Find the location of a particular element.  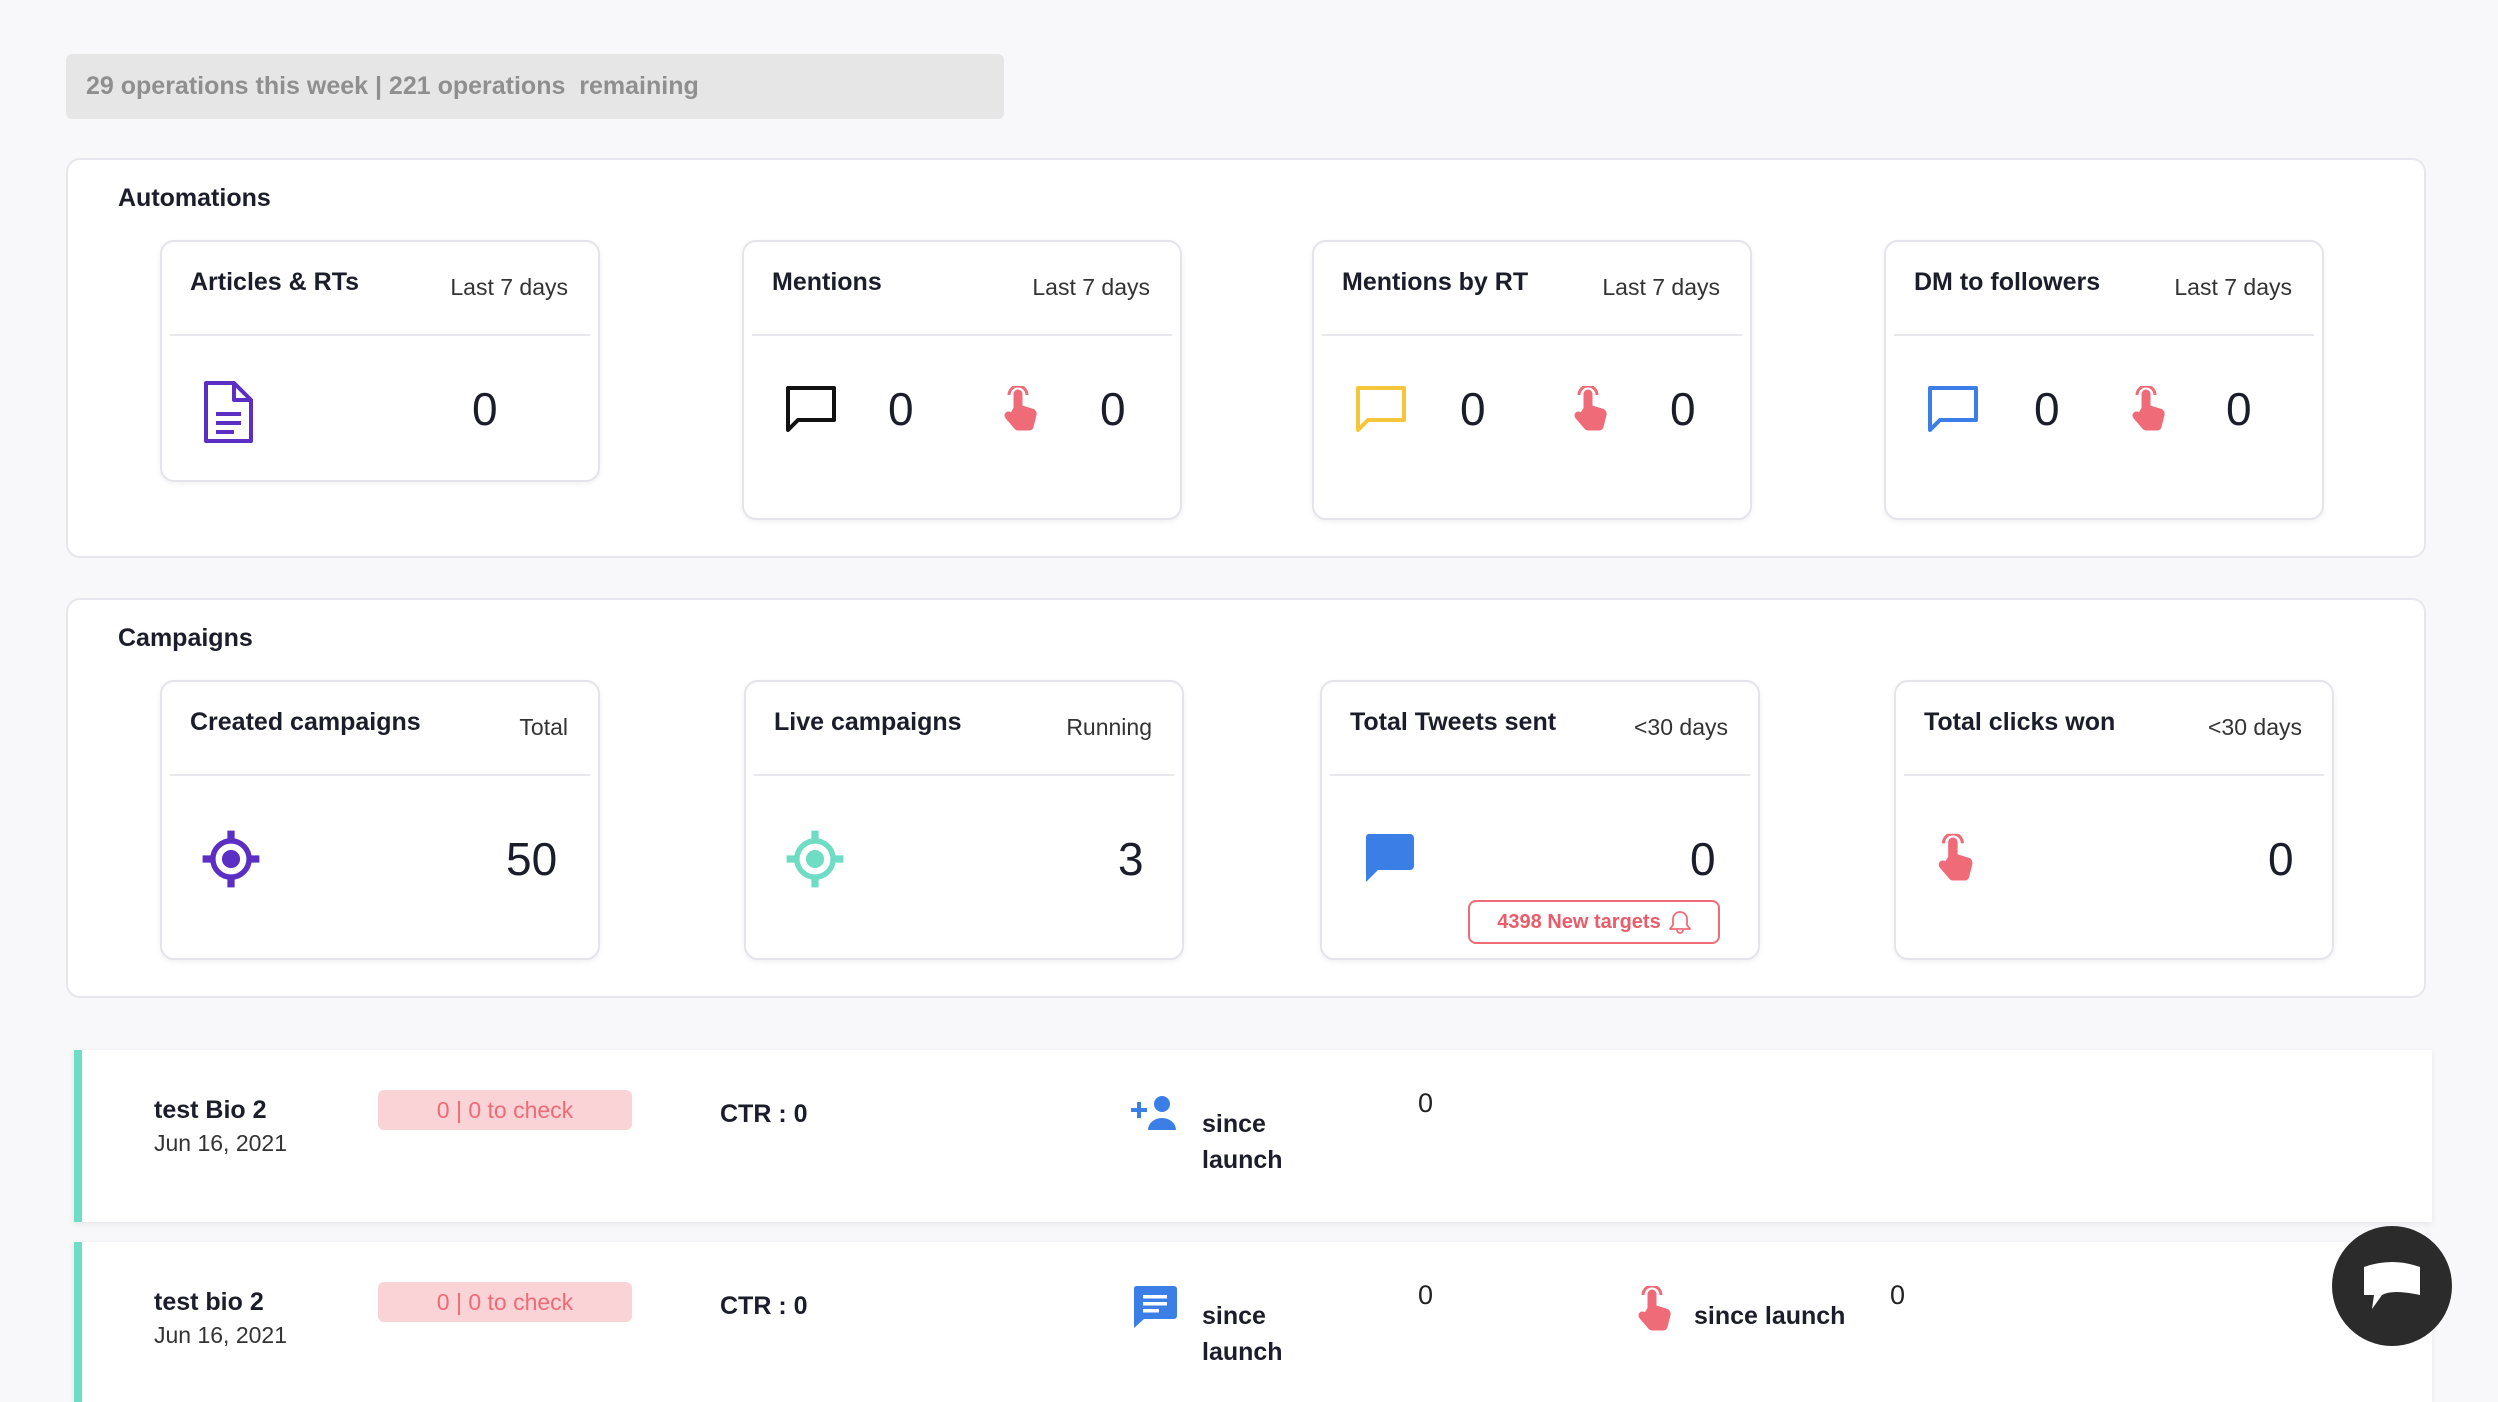

campaign-name: test Bio 2 is located at coordinates (210, 1110).